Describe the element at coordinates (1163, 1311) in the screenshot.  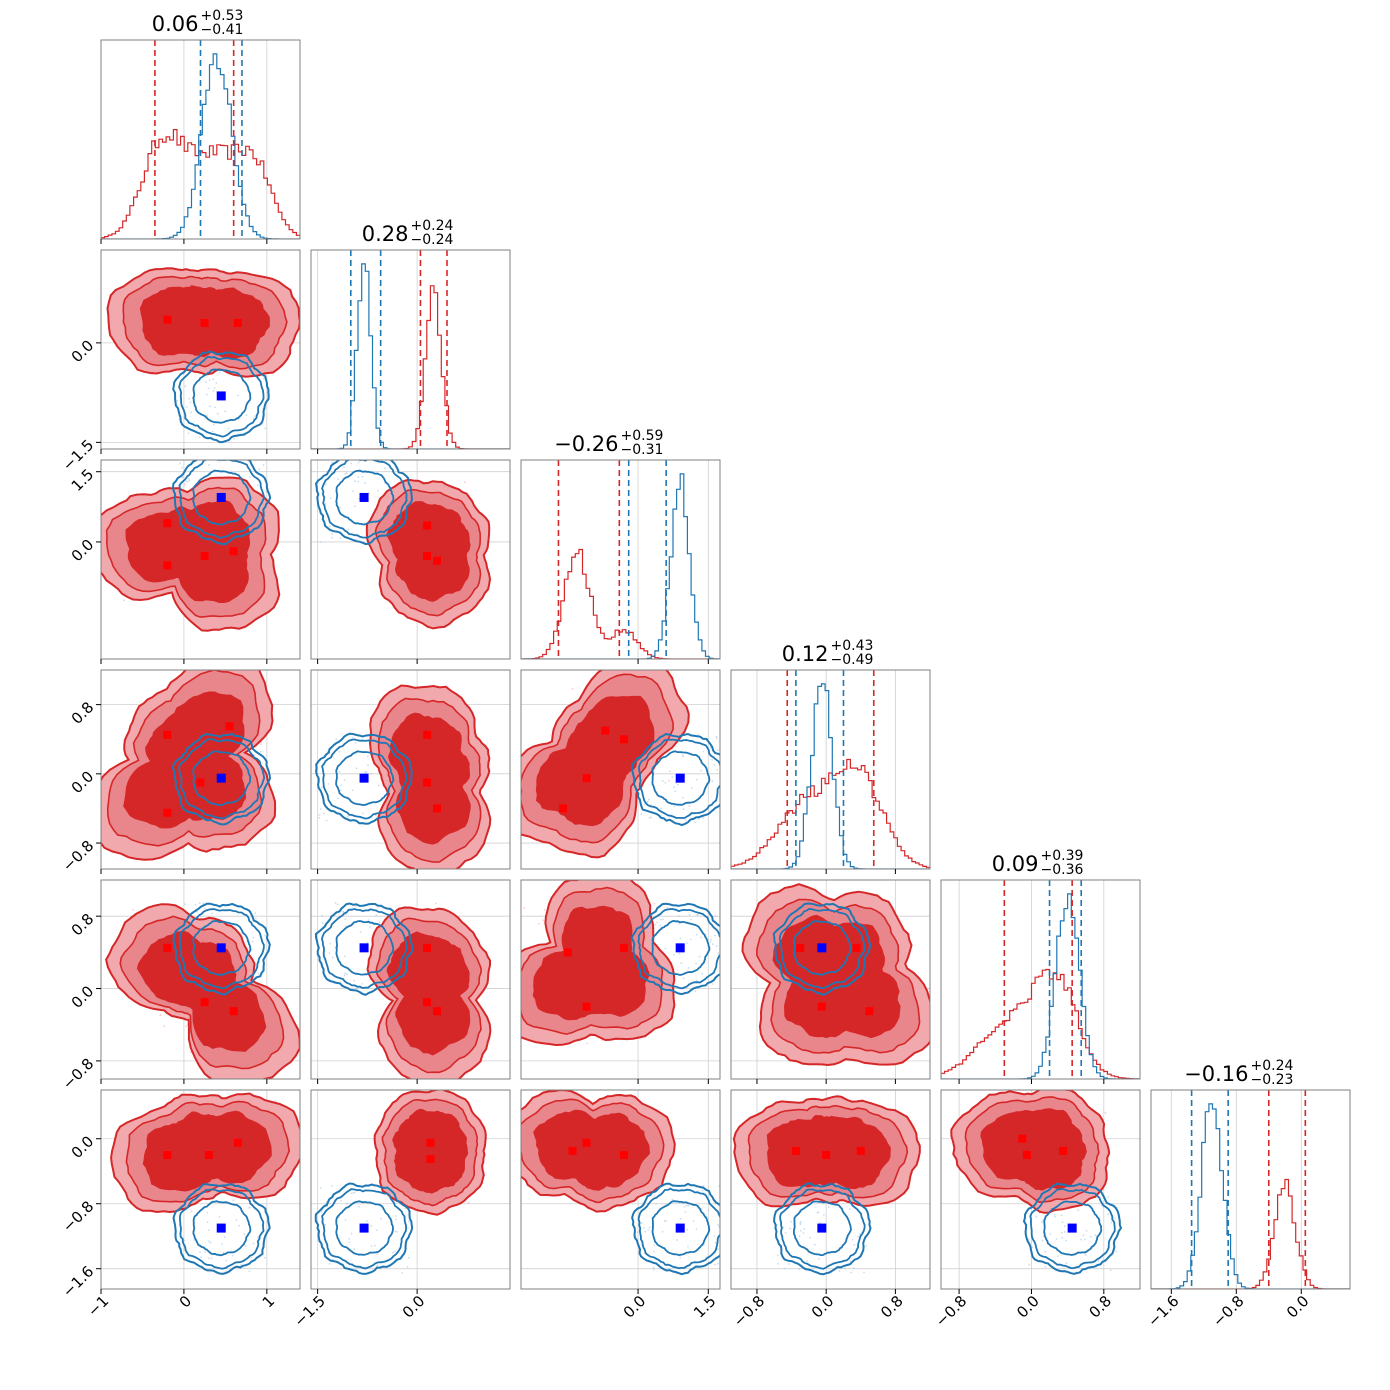
I see `x-tick-label: −1.6` at that location.